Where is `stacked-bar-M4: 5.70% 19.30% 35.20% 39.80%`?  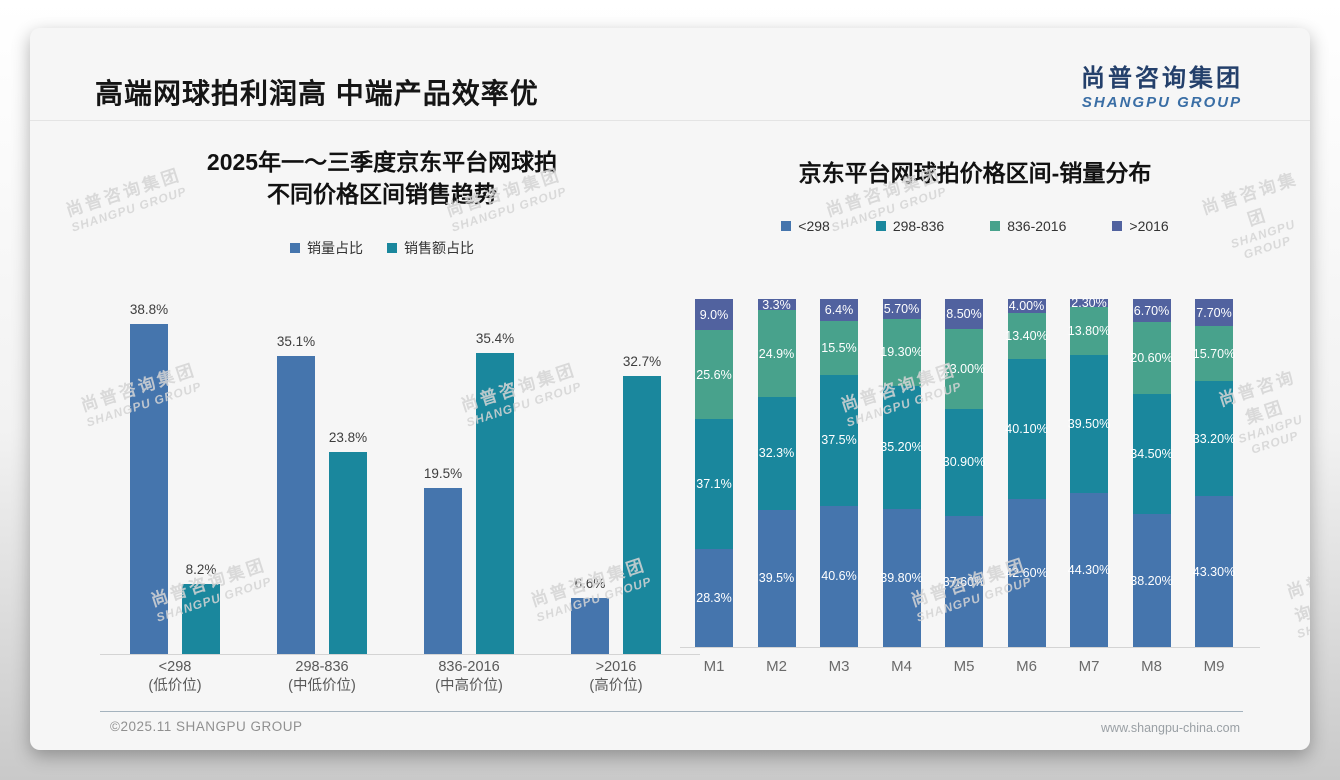
stacked-bar-M4: 5.70% 19.30% 35.20% 39.80% is located at coordinates (901, 473).